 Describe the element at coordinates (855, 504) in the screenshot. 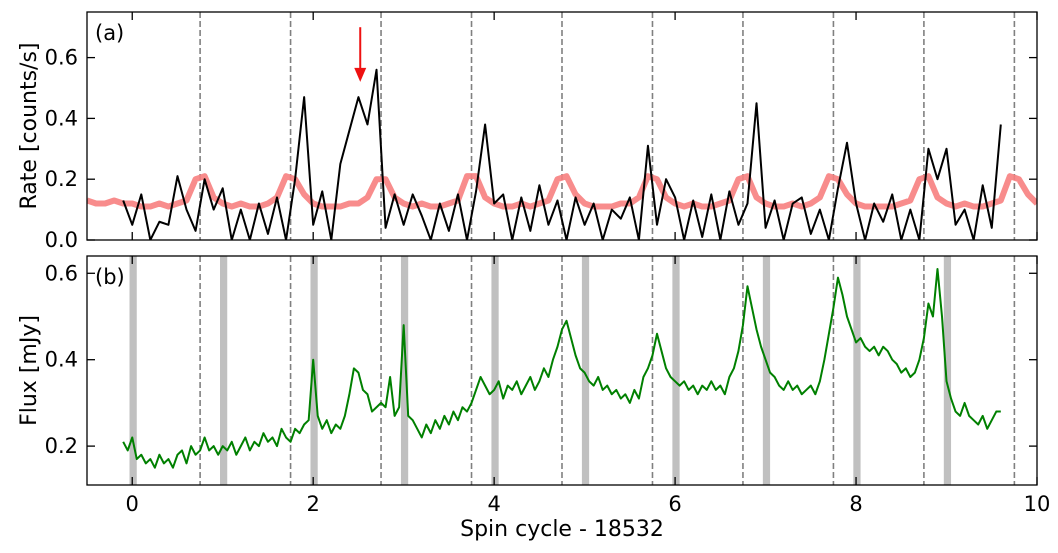

I see `x-tick-label: 8` at that location.